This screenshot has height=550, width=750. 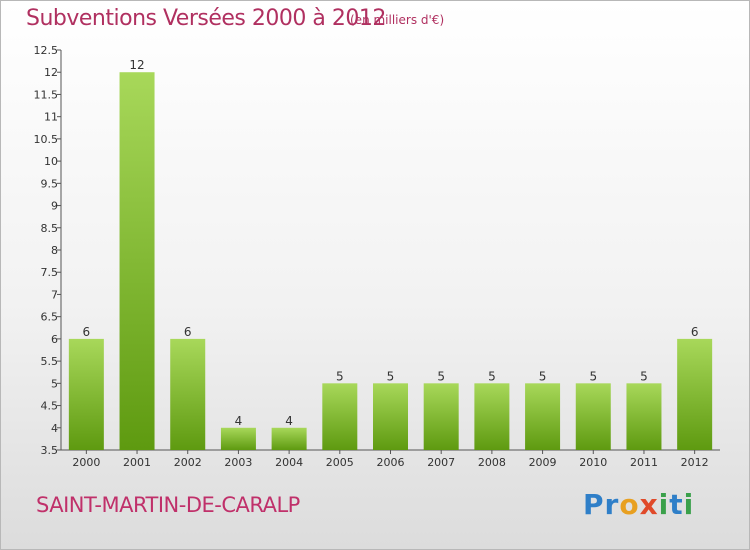 I want to click on value-label-2005: 5, so click(x=340, y=376).